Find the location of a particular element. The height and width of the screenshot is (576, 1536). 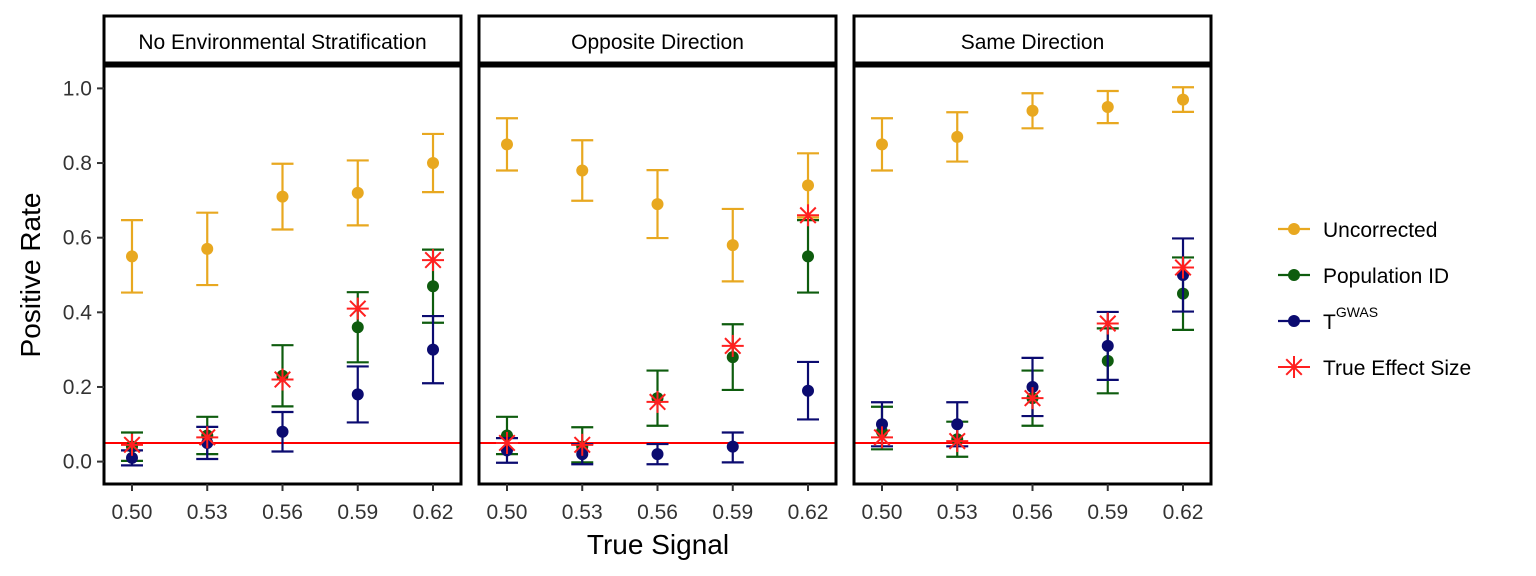

legend-item-tgwas: TGWAS is located at coordinates (1328, 319).